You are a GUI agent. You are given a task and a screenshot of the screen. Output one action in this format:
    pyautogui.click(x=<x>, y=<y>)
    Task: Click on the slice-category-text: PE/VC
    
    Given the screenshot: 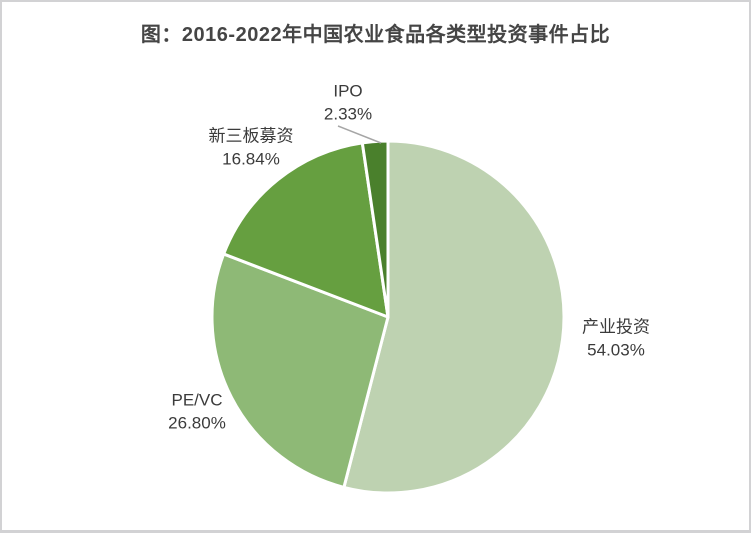 What is the action you would take?
    pyautogui.click(x=197, y=400)
    